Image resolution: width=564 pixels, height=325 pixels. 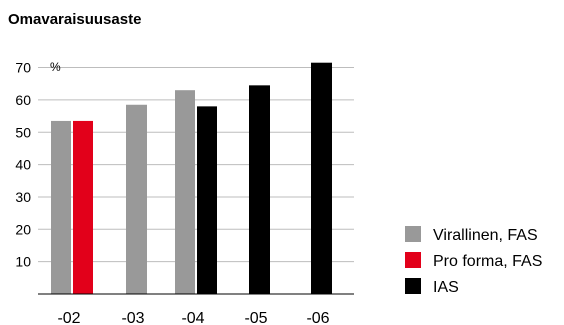 I want to click on legend: Virallinen, FAS Pro forma, FAS IAS, so click(x=473, y=261).